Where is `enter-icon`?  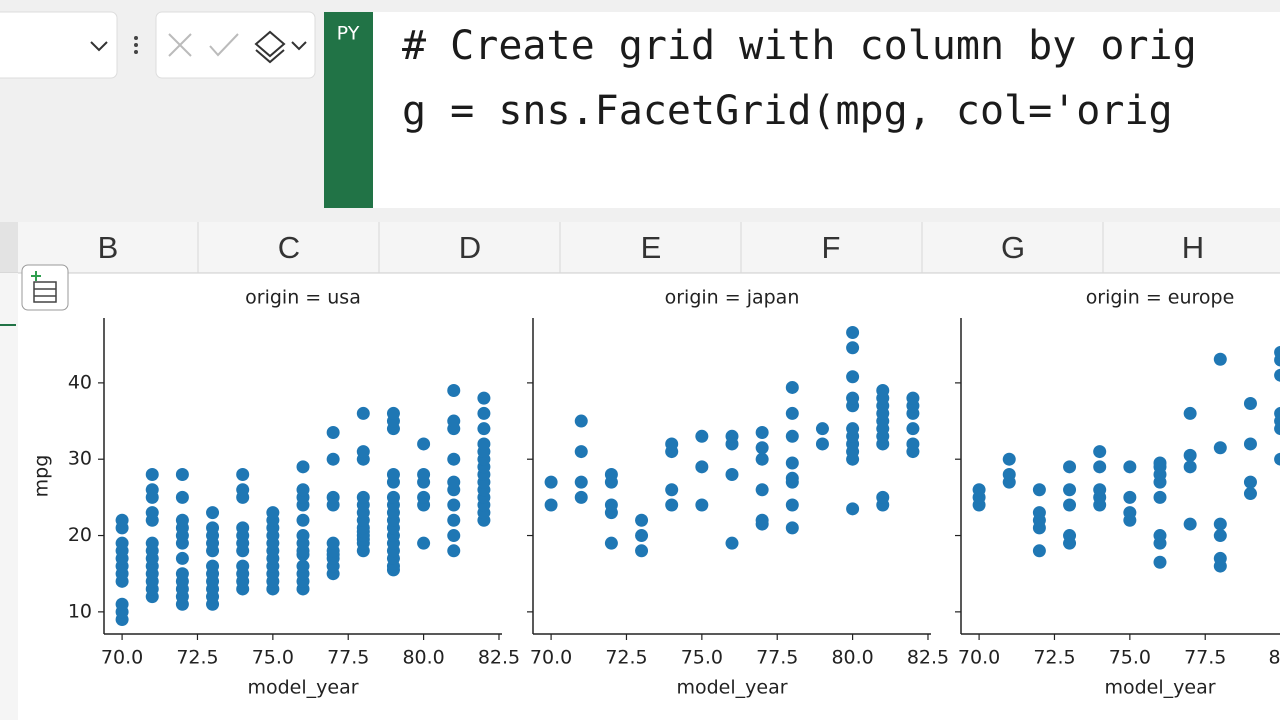
enter-icon is located at coordinates (224, 45).